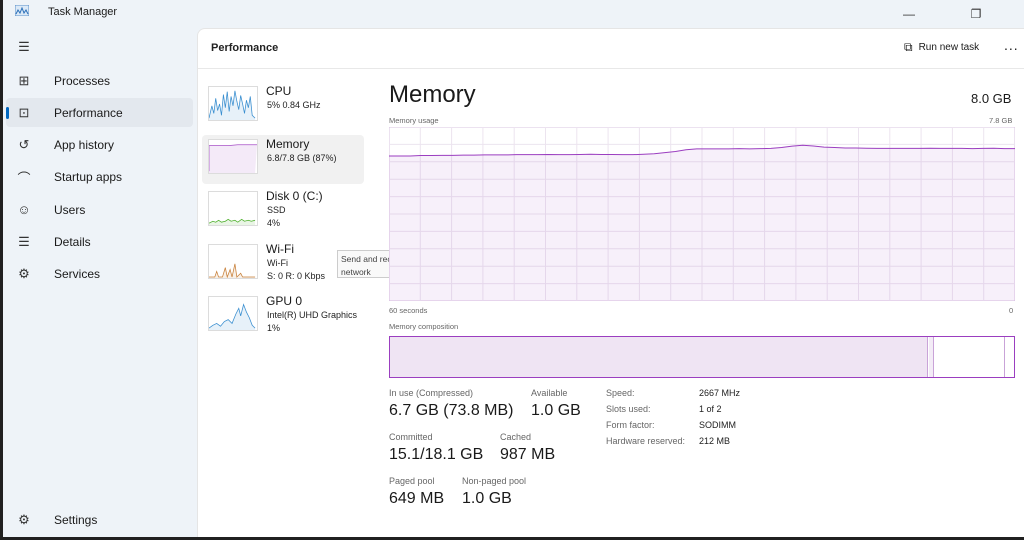  I want to click on stat-value: 987 MB, so click(528, 454).